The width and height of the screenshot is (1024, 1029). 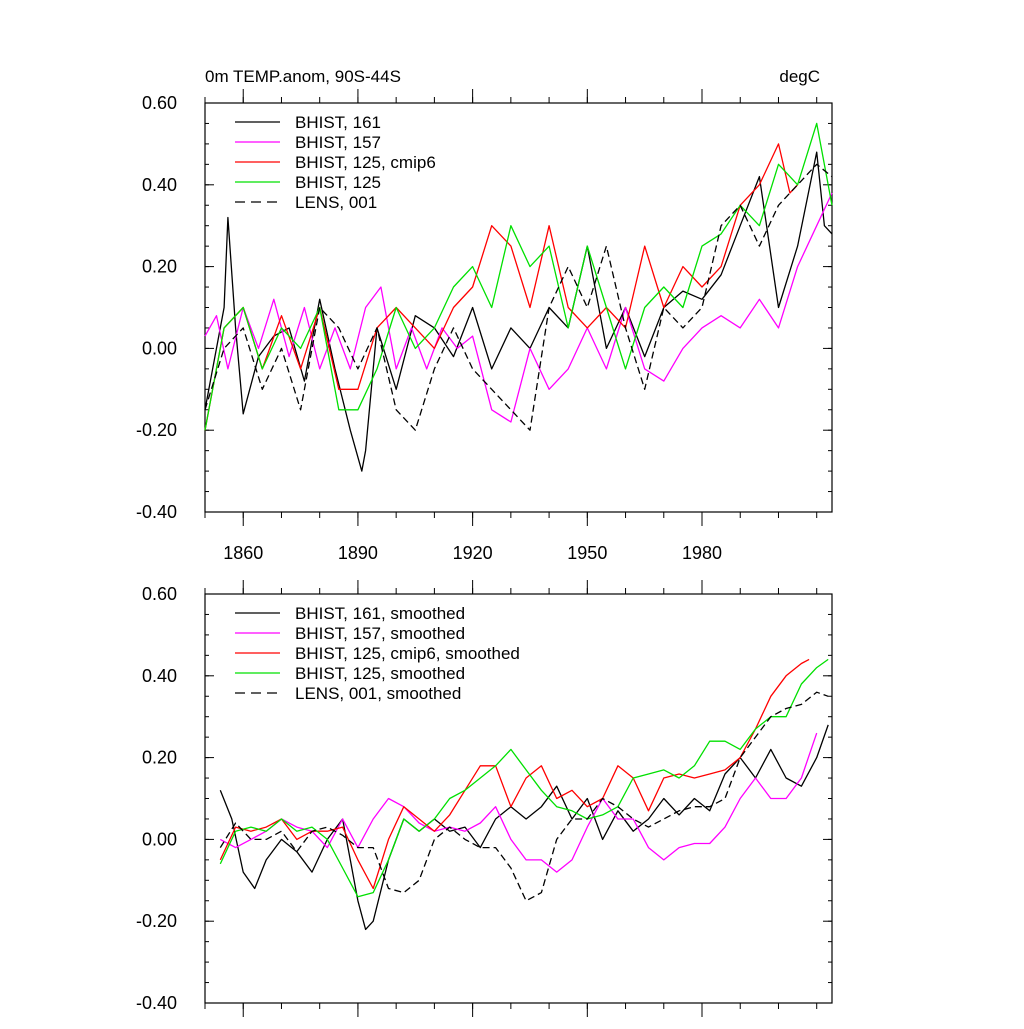 I want to click on chart-title-right: degC, so click(x=799, y=76).